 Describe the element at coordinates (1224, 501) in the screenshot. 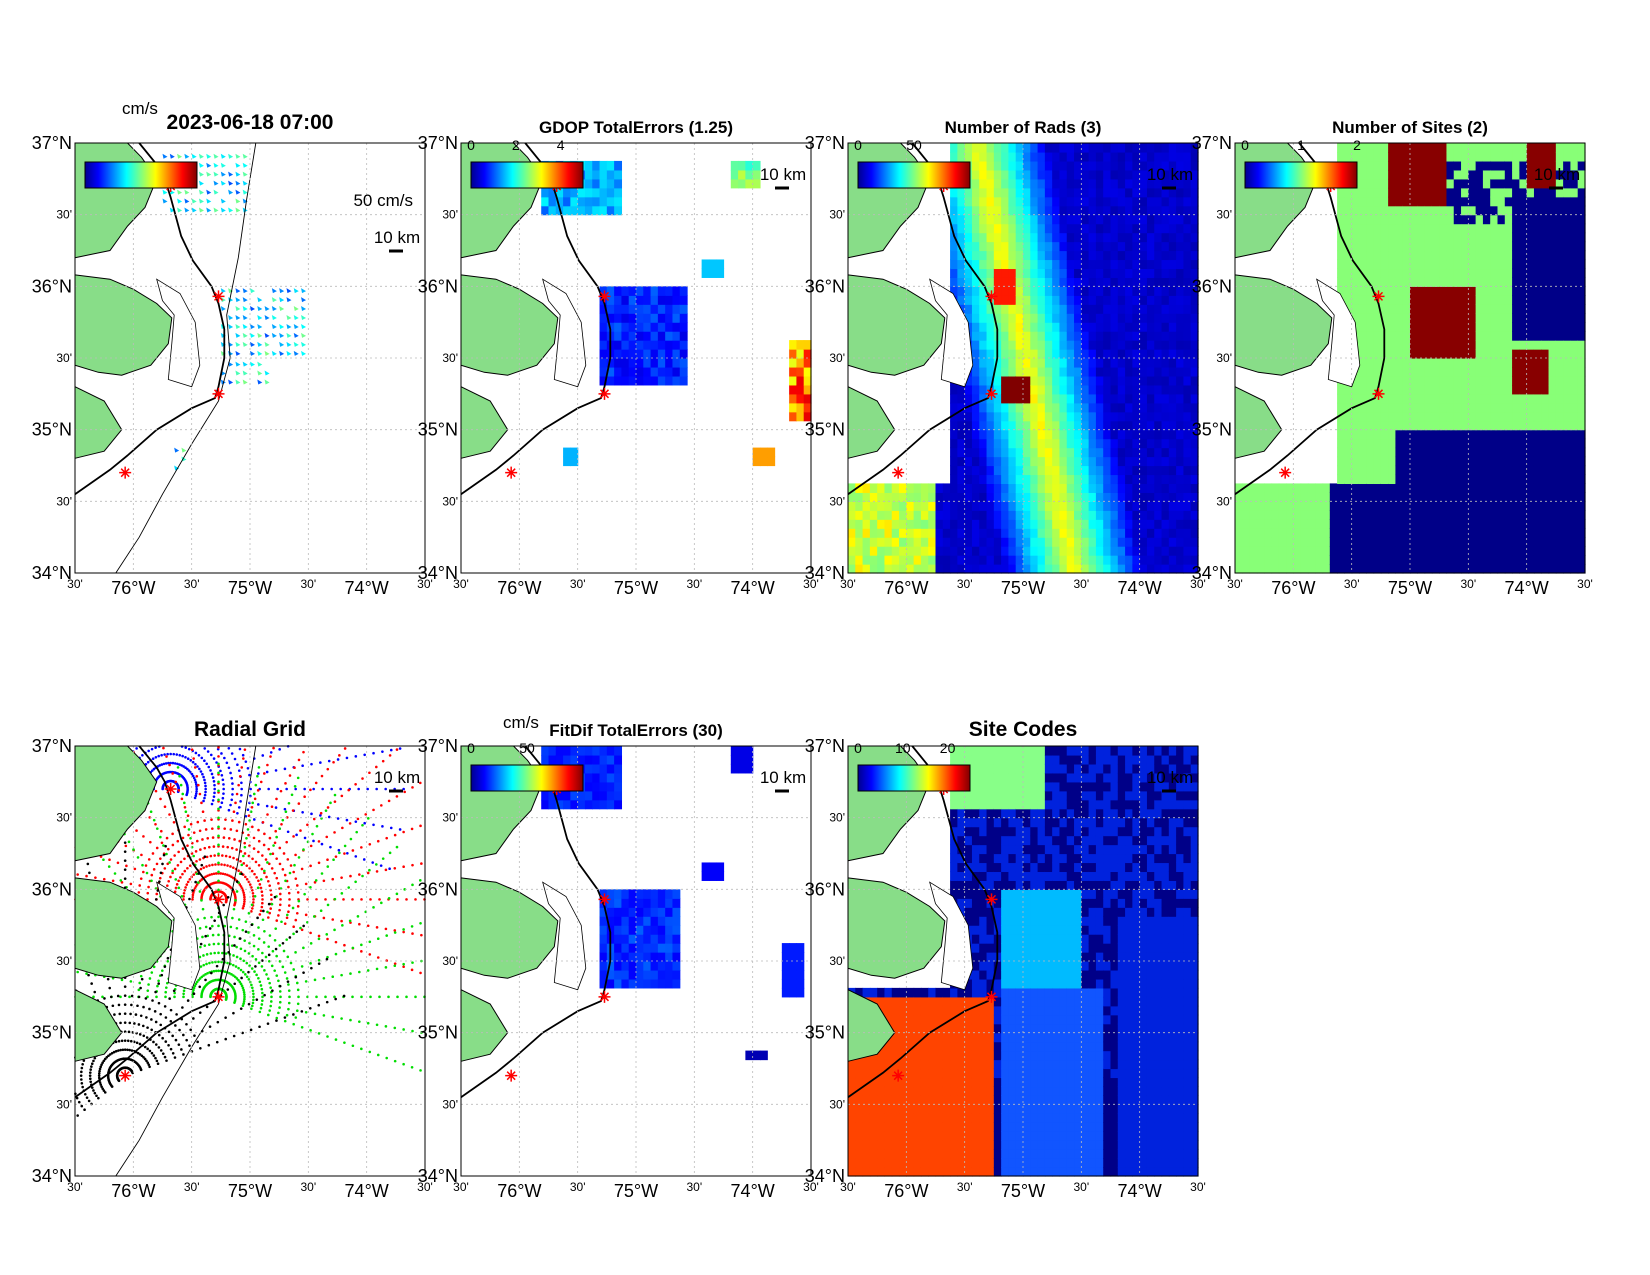

I see `lat-tick-label: 30'` at that location.